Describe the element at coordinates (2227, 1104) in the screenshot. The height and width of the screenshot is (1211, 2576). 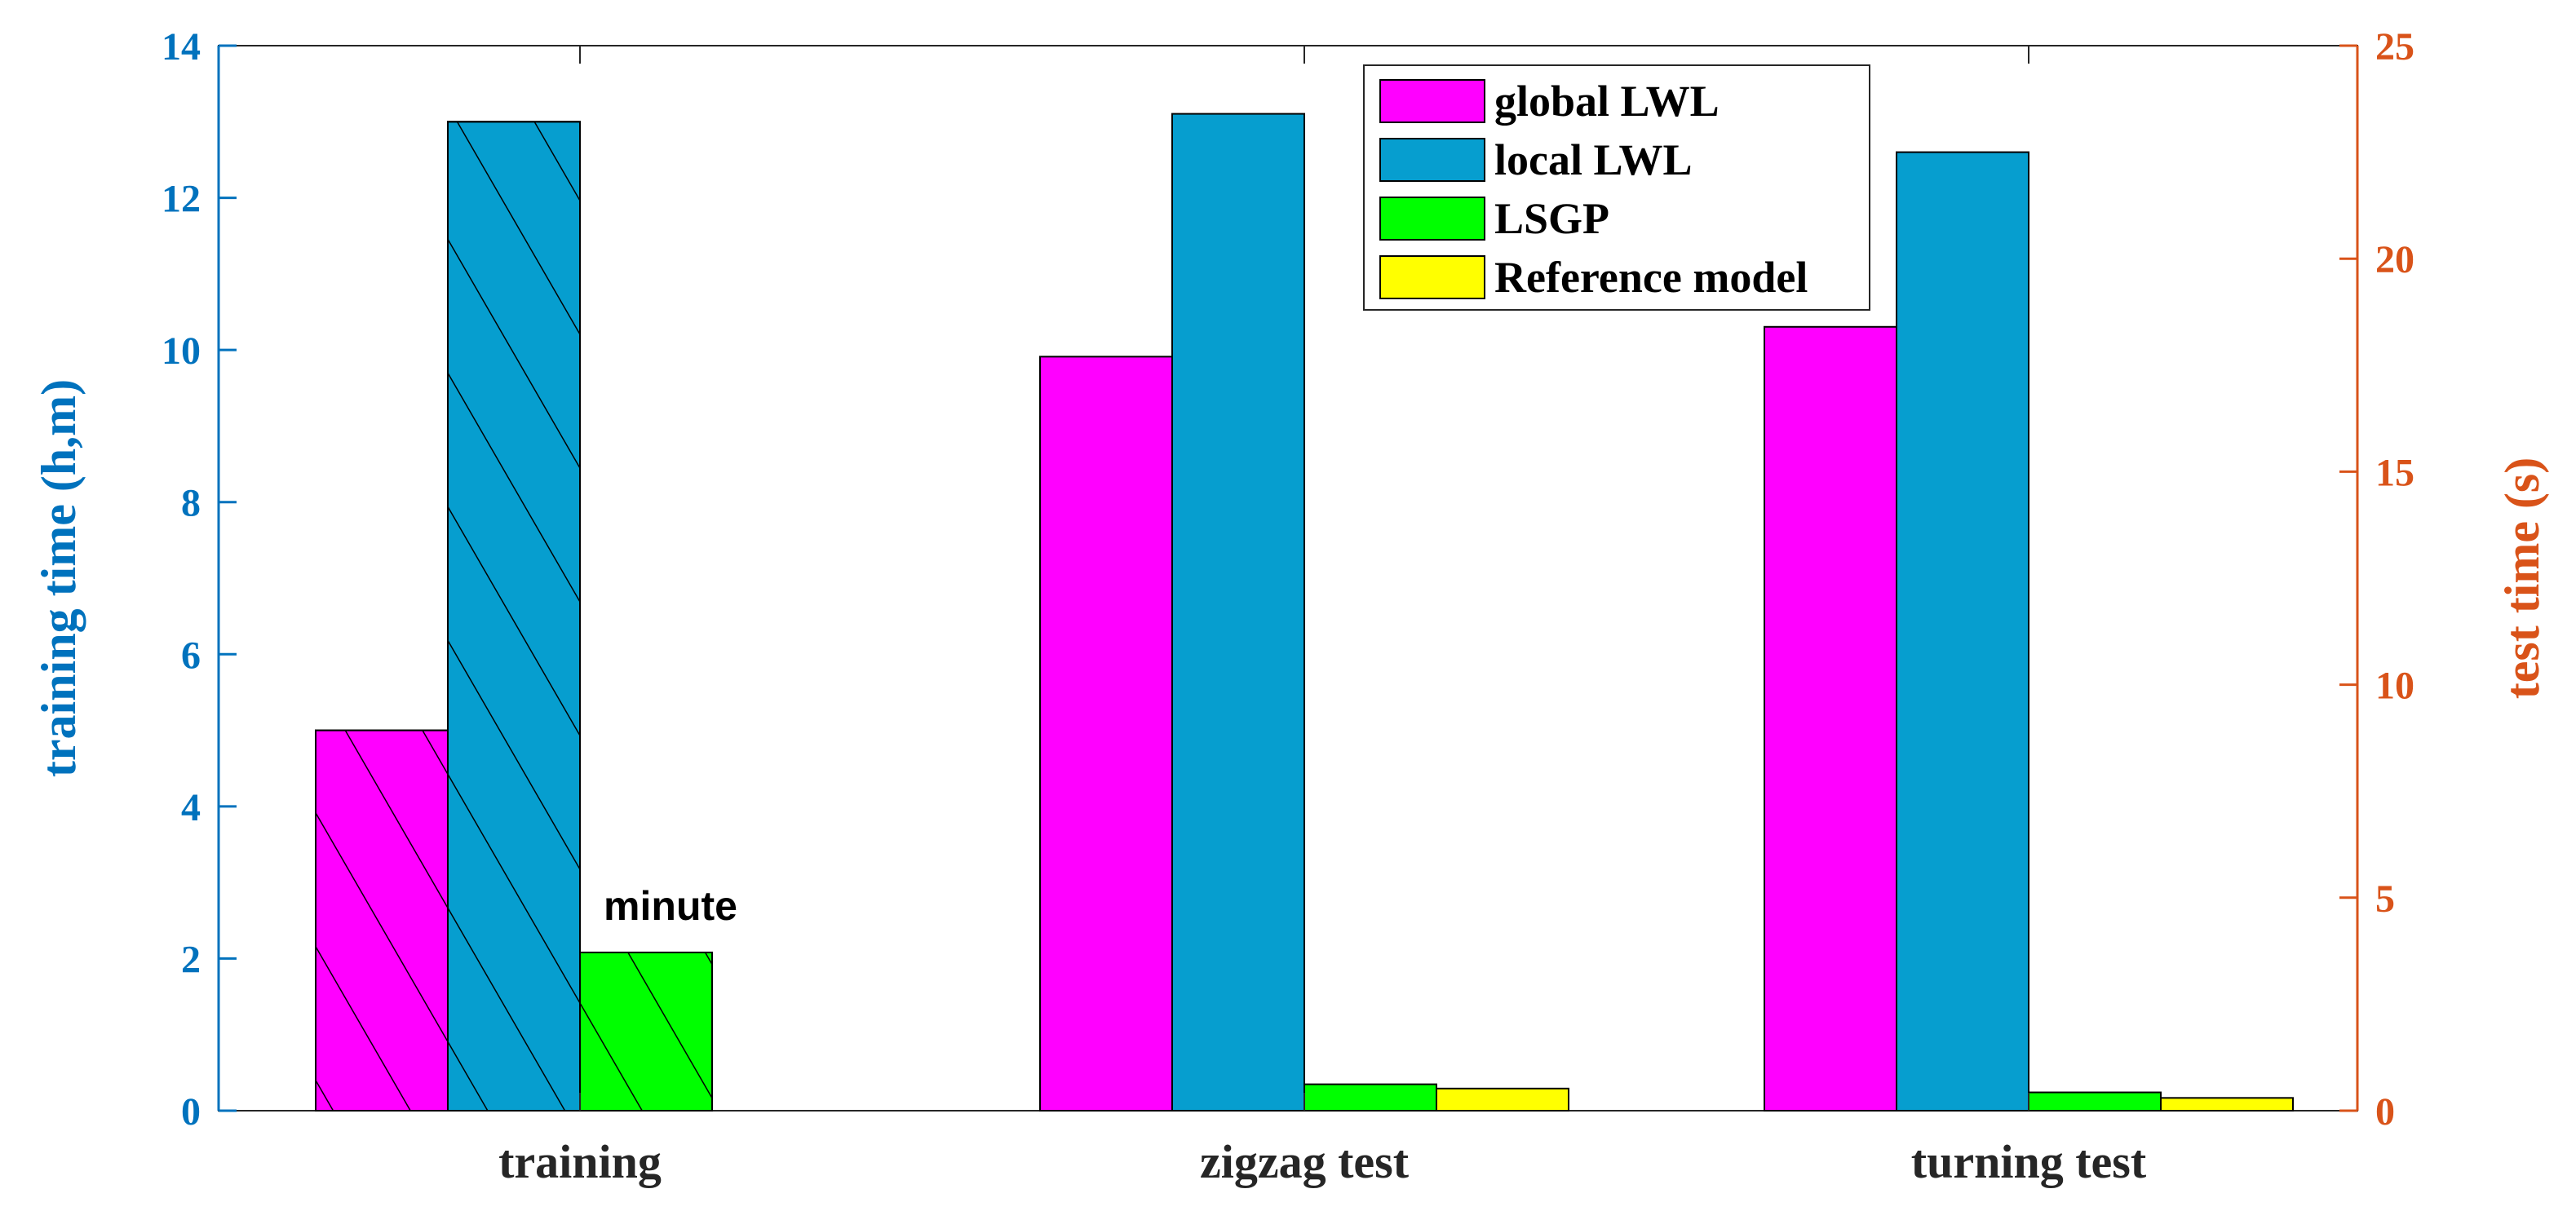
I see `bar-reference-model-turning-test` at that location.